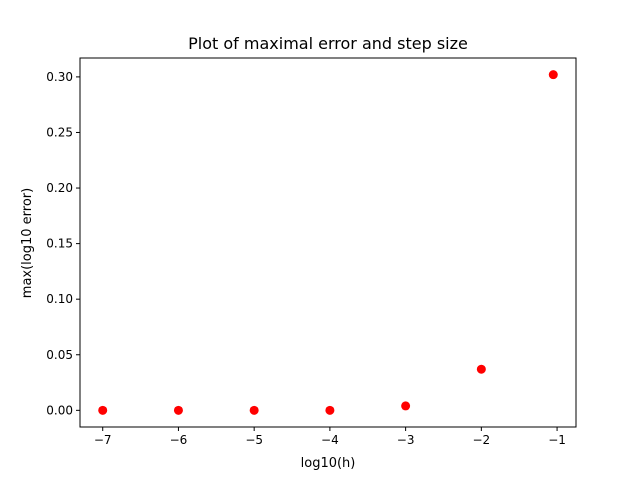 This screenshot has width=640, height=484. What do you see at coordinates (59, 244) in the screenshot?
I see `y-tick-label: 0.15` at bounding box center [59, 244].